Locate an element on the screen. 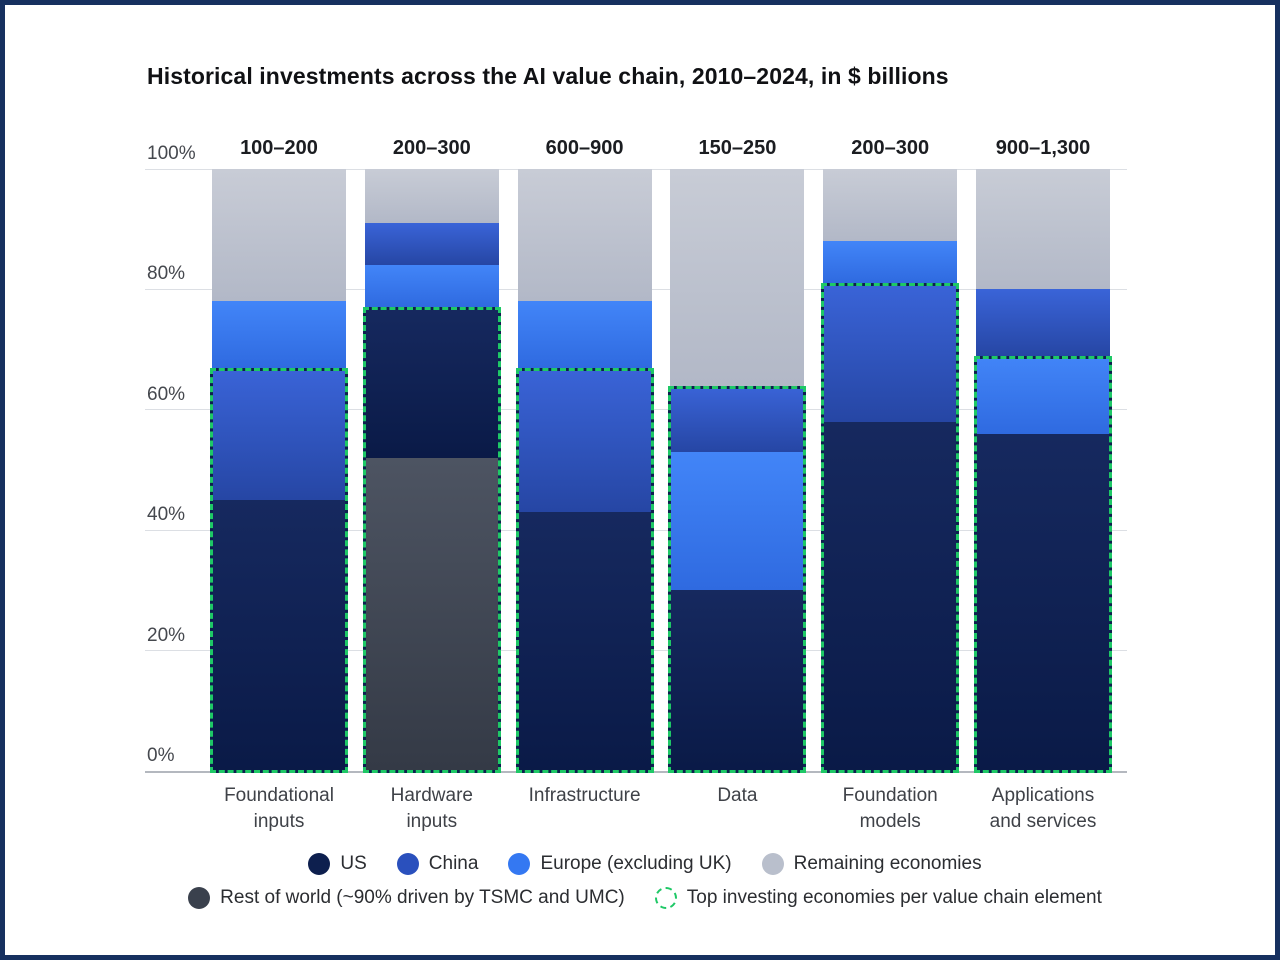  legend-label-china: China is located at coordinates (453, 863).